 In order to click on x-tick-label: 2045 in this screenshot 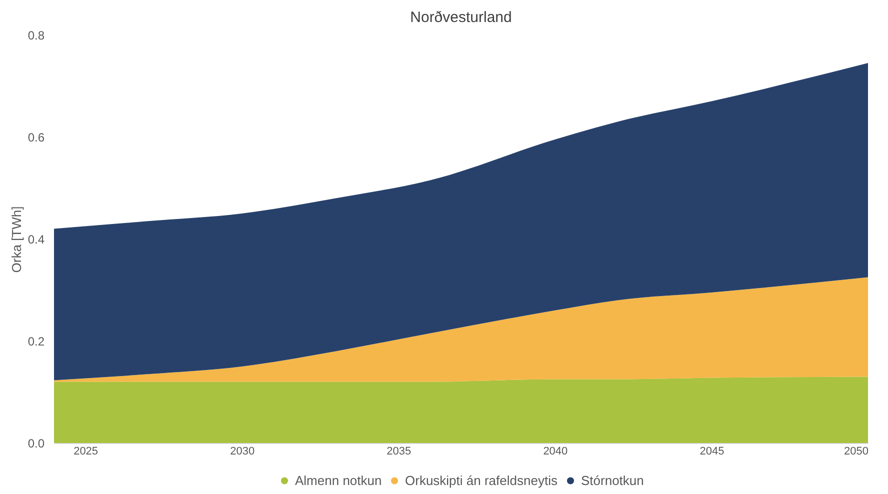, I will do `click(712, 452)`.